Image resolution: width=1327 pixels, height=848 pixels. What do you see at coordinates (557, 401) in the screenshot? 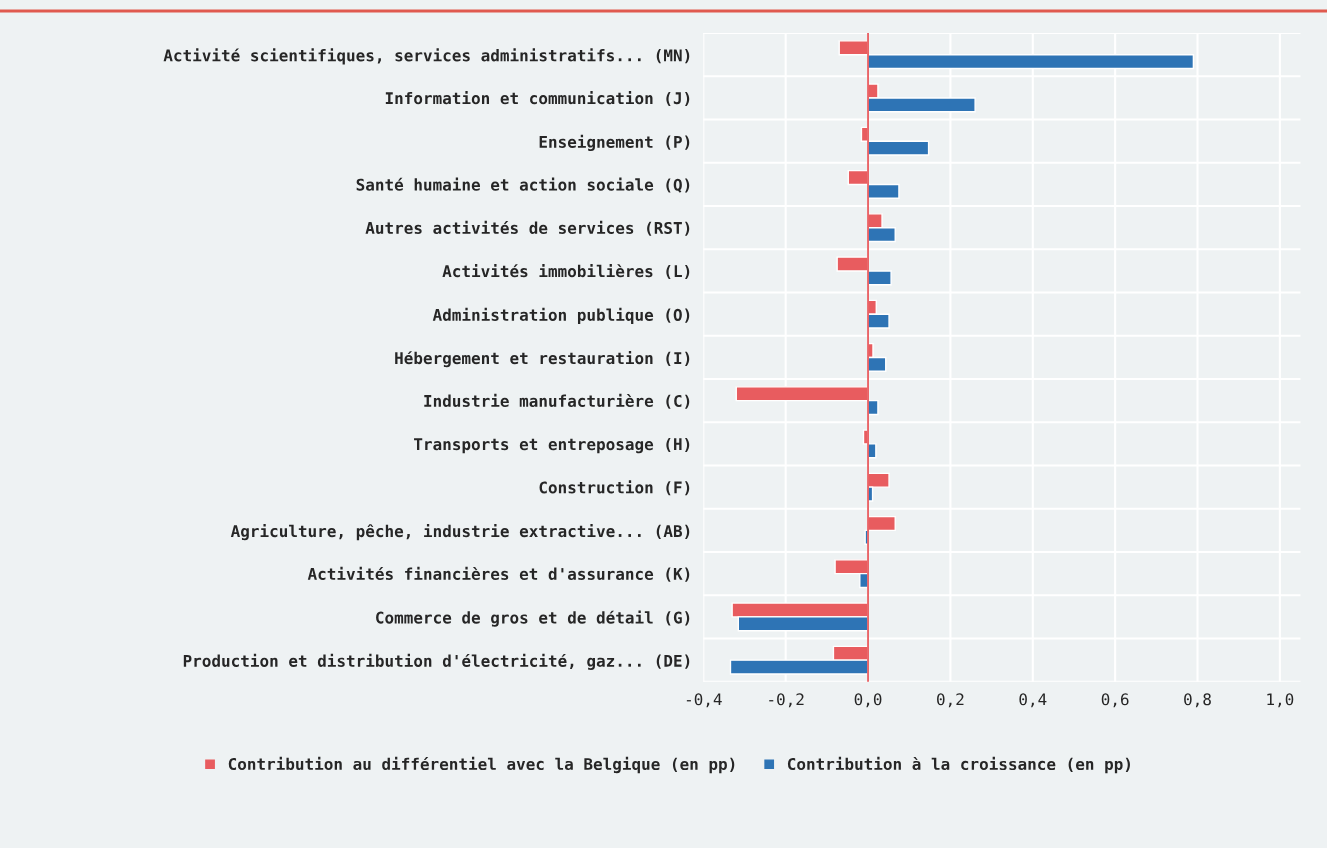
I see `y-tick-label: Industrie manufacturière (C)` at bounding box center [557, 401].